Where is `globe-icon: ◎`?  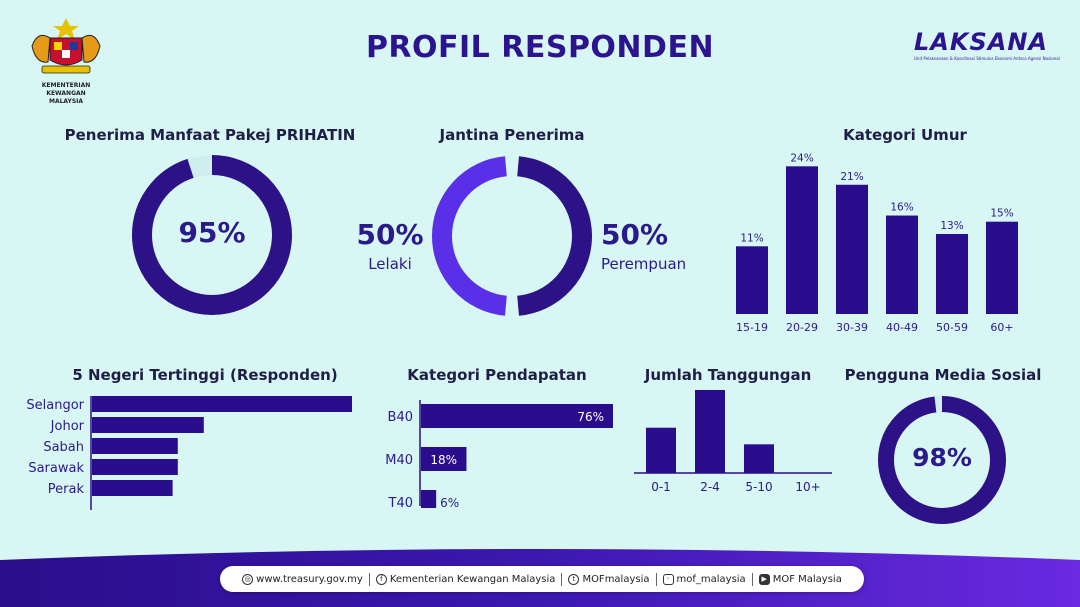
globe-icon: ◎ is located at coordinates (248, 579).